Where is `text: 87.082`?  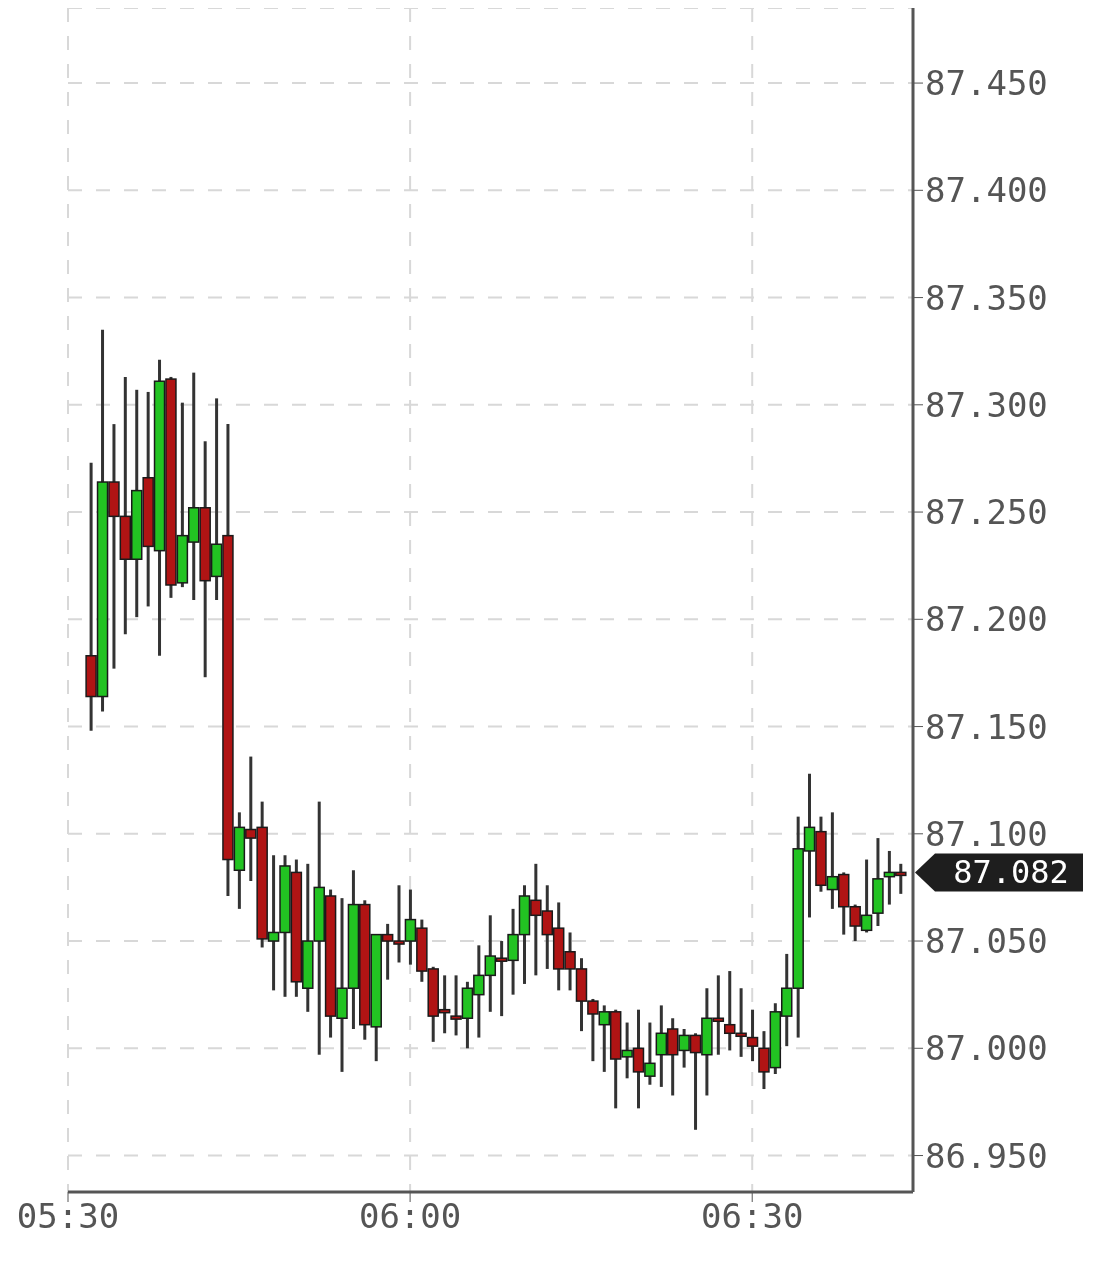 text: 87.082 is located at coordinates (1011, 872).